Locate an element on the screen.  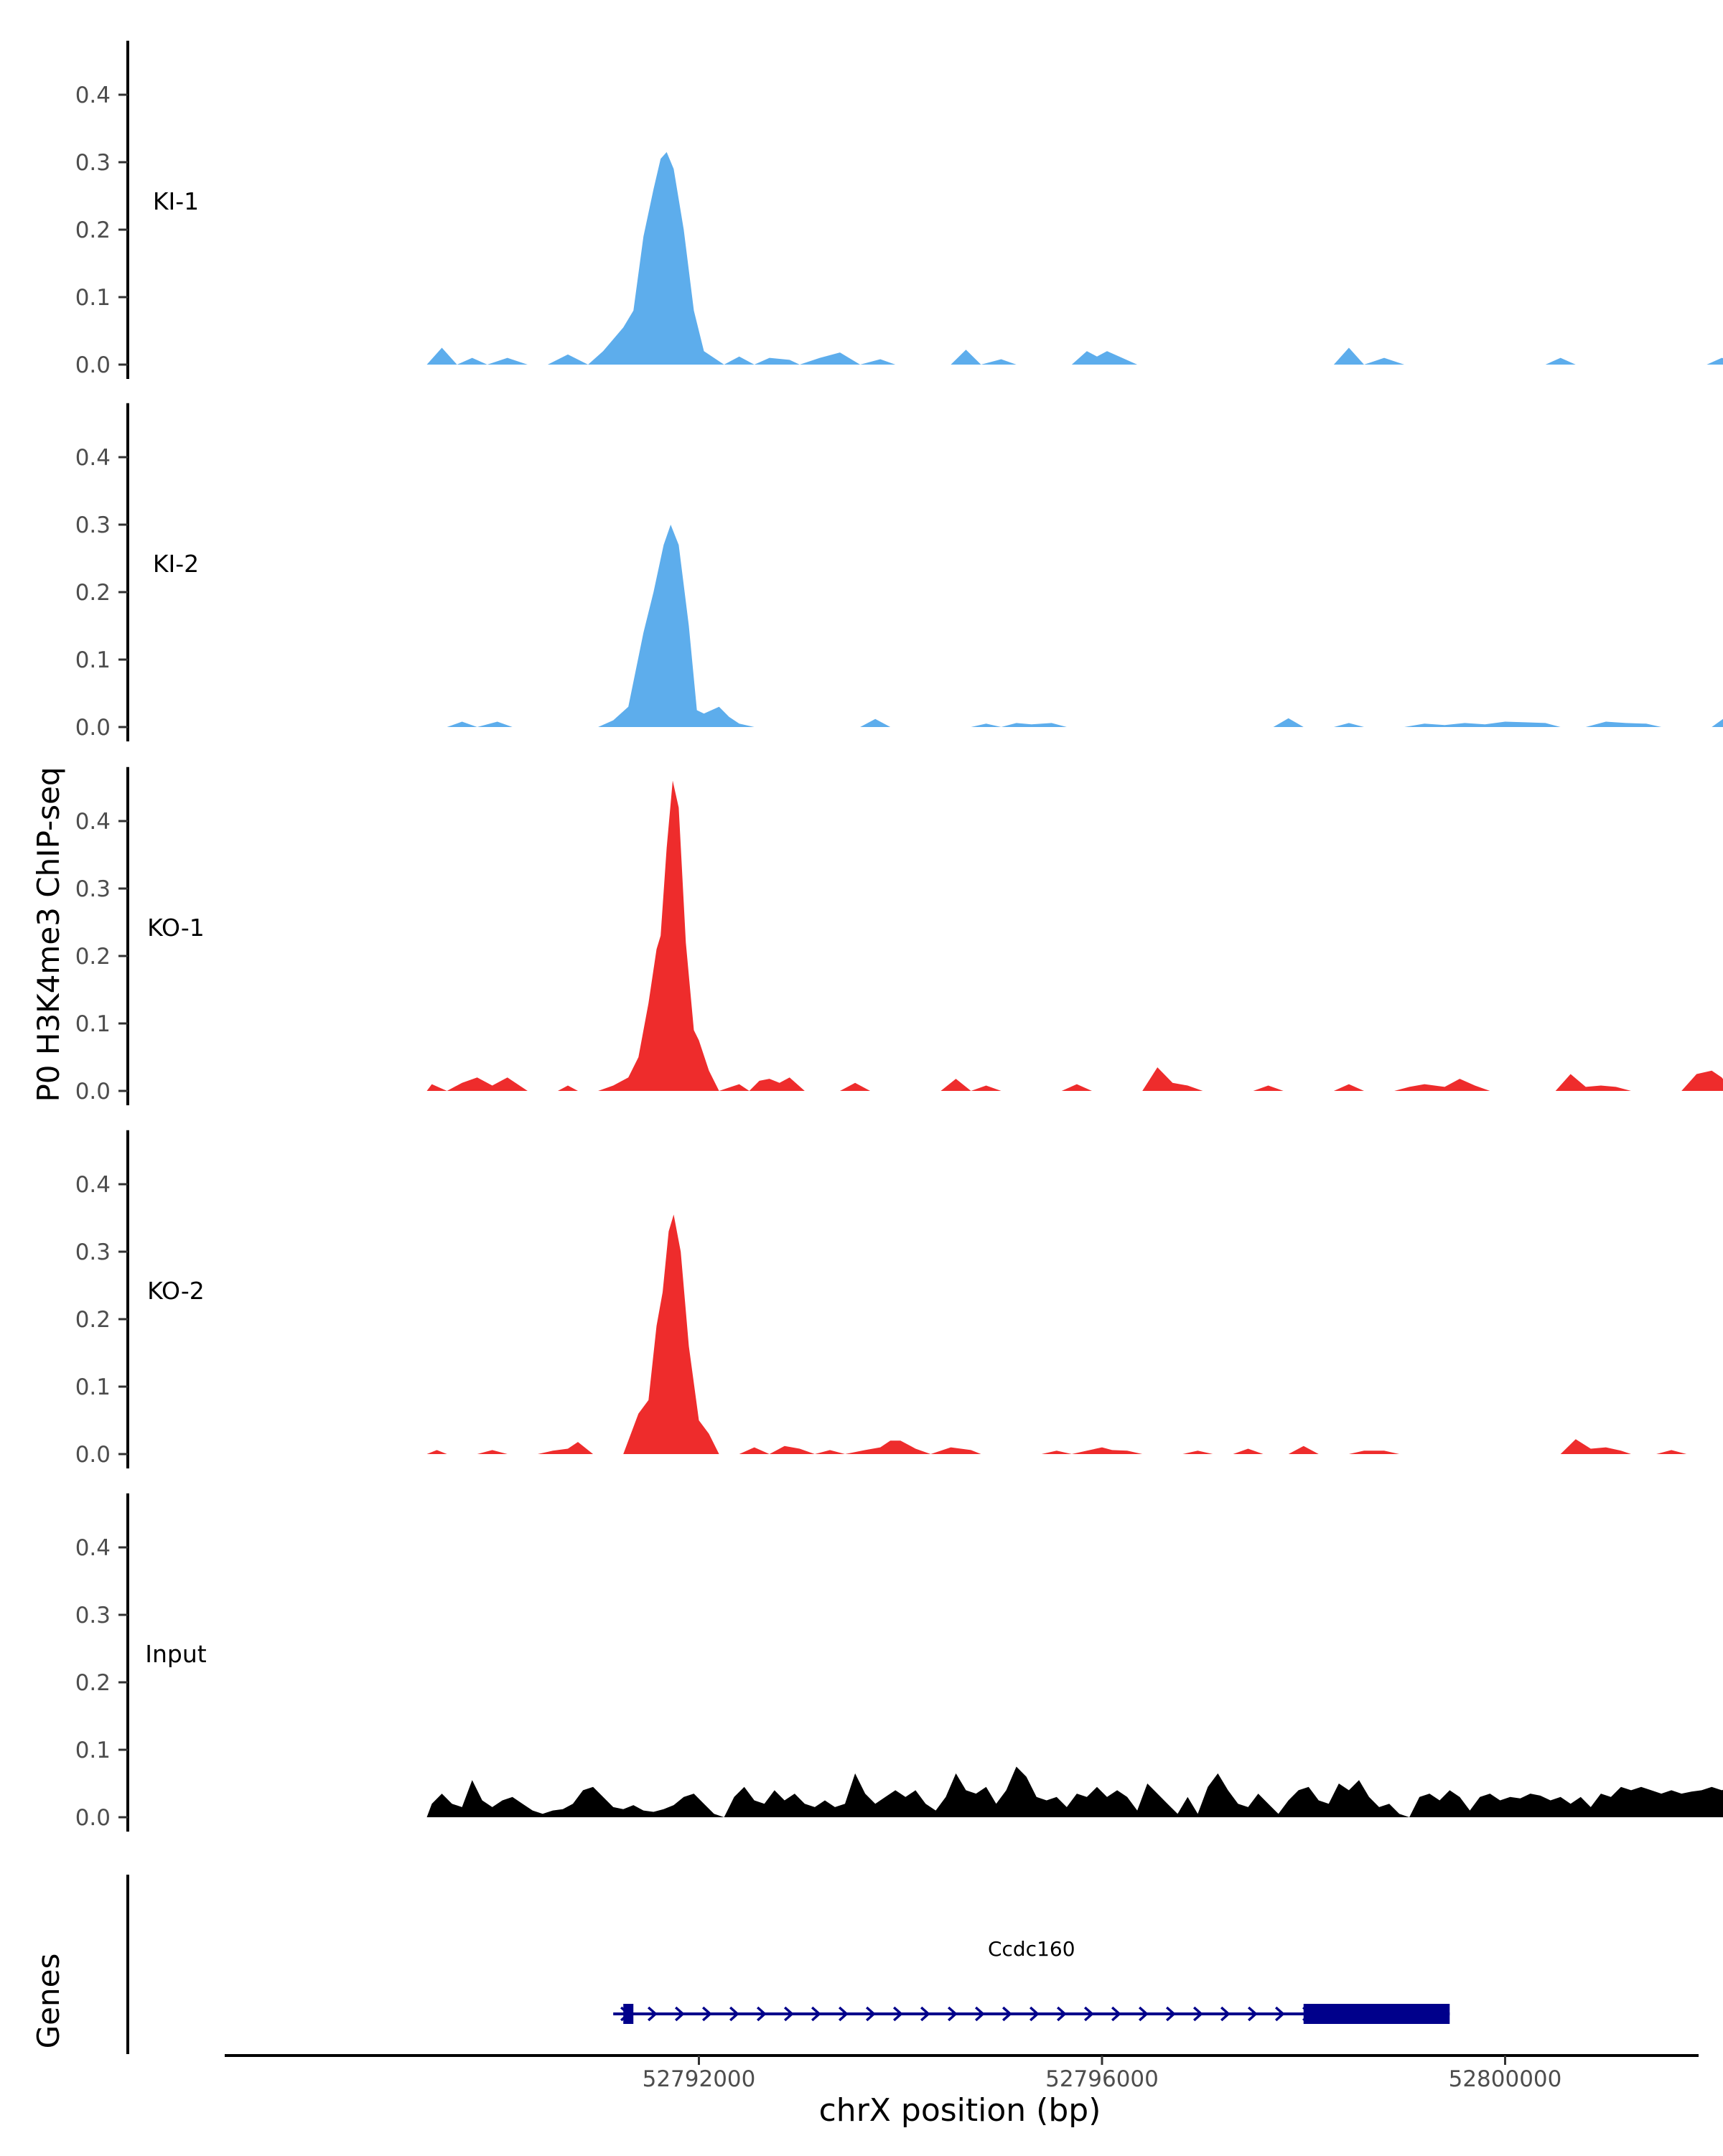
track-label: KI-1 is located at coordinates (176, 201).